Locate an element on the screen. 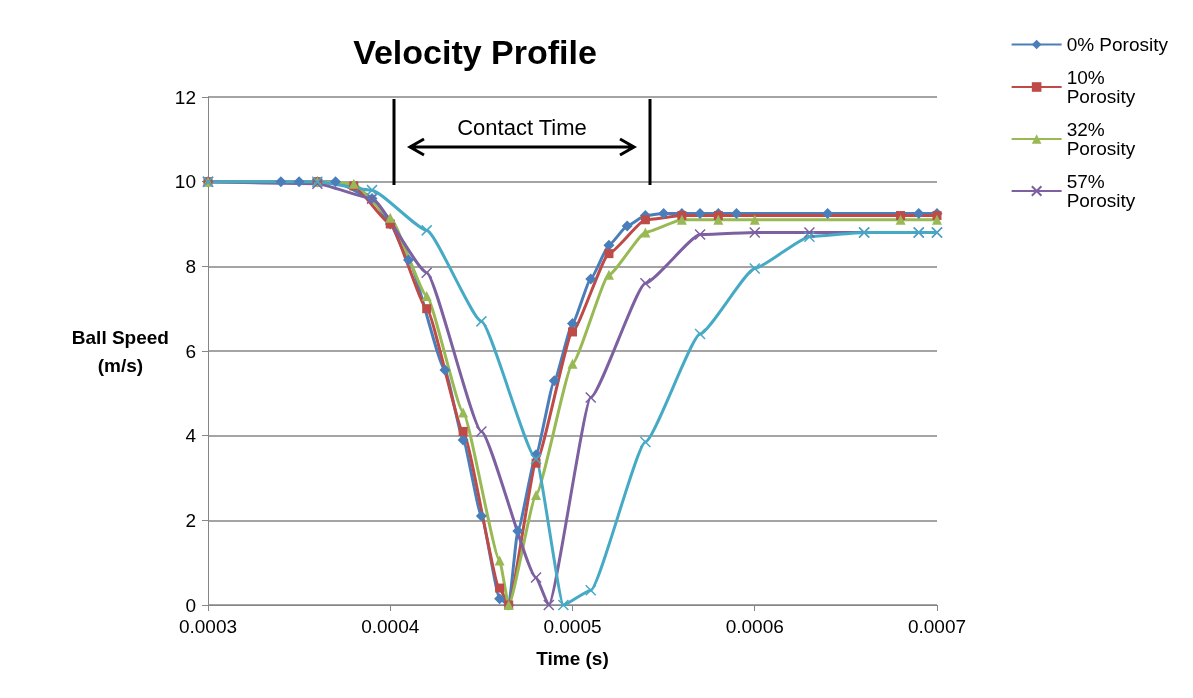 This screenshot has width=1193, height=698. x-tick-label: 0.0004 is located at coordinates (390, 626).